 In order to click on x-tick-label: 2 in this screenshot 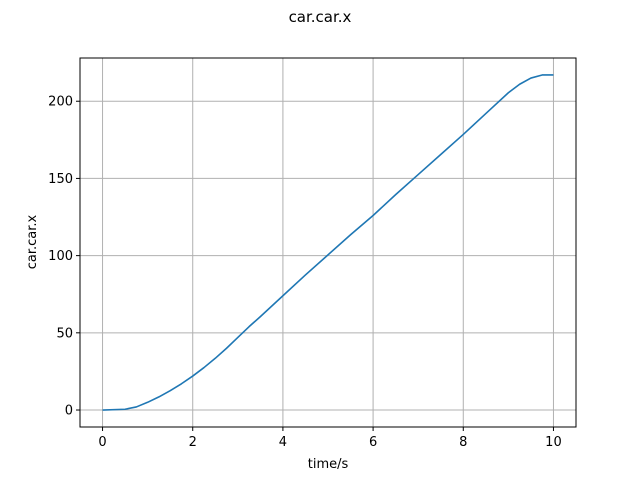, I will do `click(193, 442)`.